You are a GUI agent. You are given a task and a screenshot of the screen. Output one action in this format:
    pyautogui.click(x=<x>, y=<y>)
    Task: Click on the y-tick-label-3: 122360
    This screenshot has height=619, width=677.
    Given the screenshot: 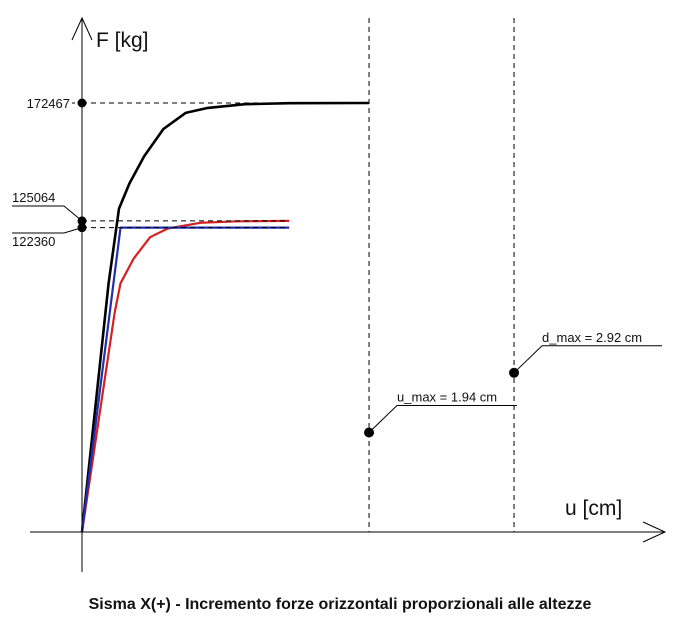 What is the action you would take?
    pyautogui.click(x=33, y=241)
    